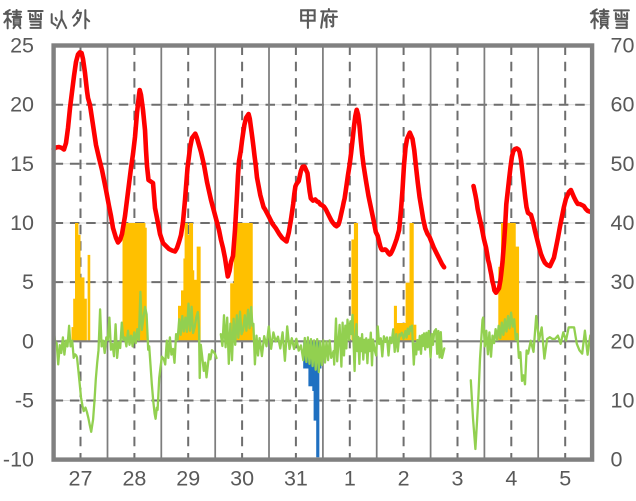 Image resolution: width=636 pixels, height=501 pixels. Describe the element at coordinates (623, 46) in the screenshot. I see `svg-text: 70` at that location.